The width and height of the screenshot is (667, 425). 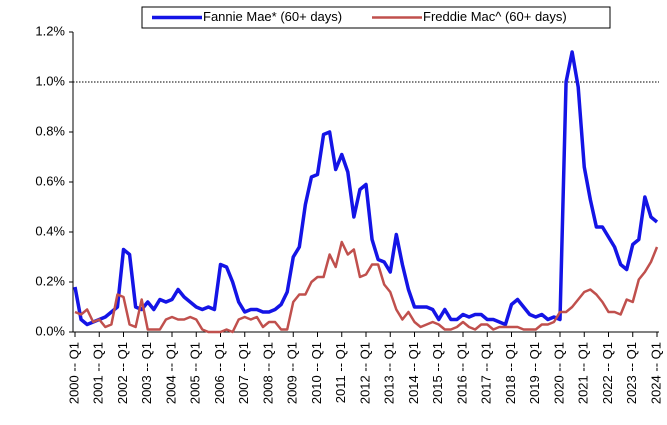 I want to click on x-tick-label: 2004 -- Q1, so click(x=170, y=373).